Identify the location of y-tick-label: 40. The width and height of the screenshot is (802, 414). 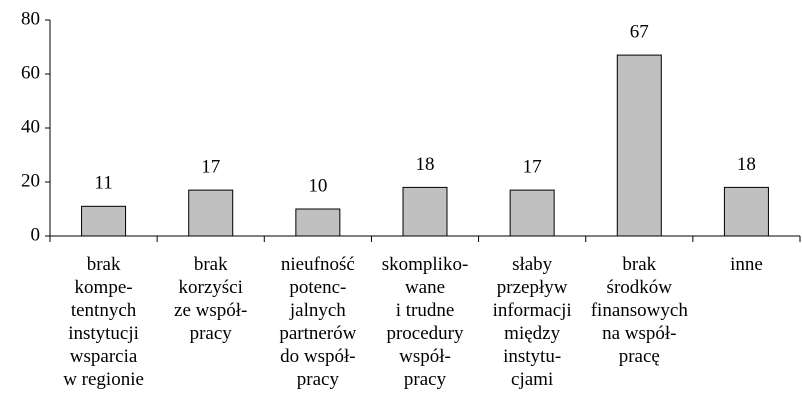
(30, 126).